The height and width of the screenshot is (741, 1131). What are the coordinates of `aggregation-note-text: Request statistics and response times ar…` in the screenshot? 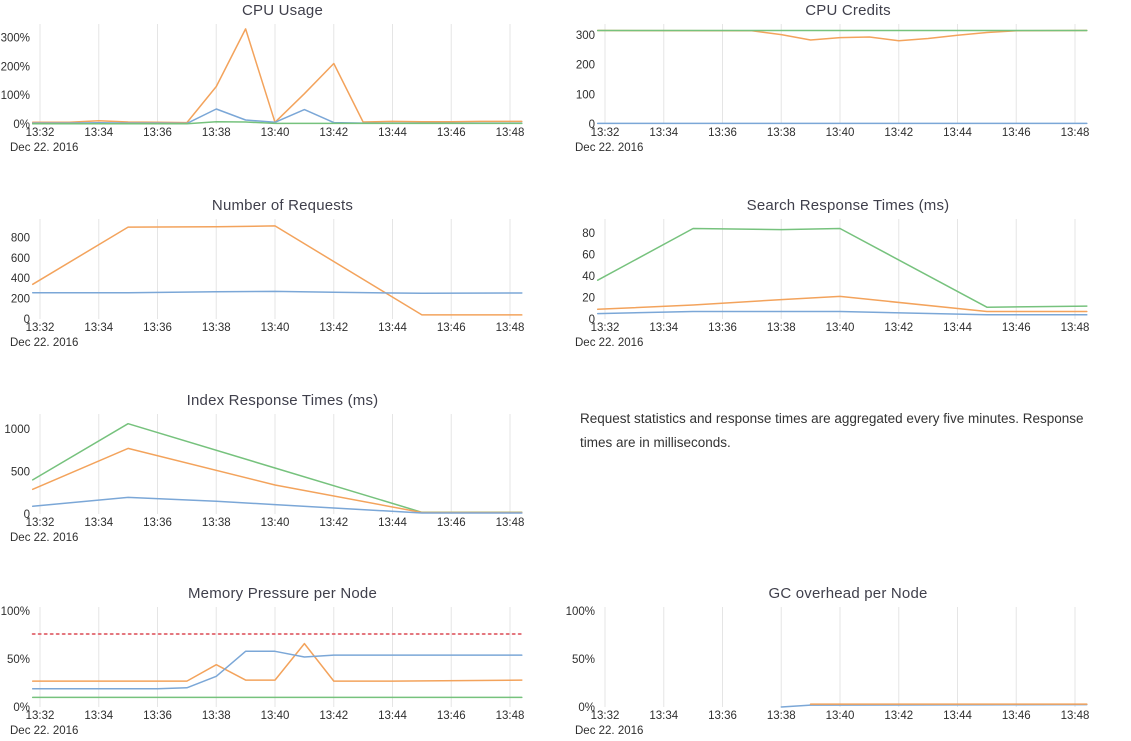 It's located at (832, 430).